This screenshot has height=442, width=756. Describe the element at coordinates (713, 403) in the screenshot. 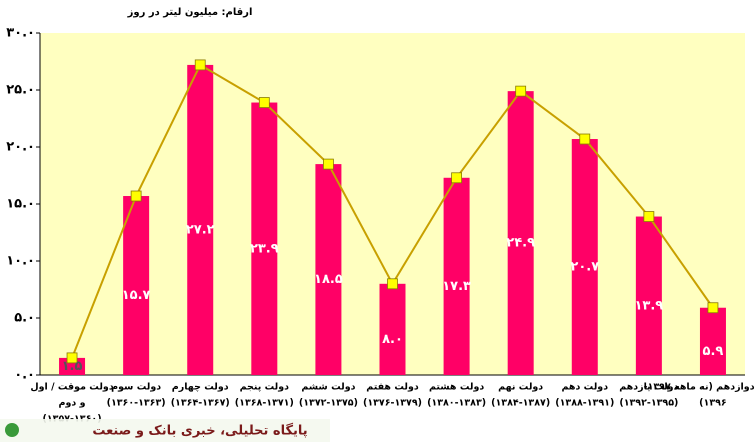

I see `x-tick-label: ۱۳۹۶)` at that location.